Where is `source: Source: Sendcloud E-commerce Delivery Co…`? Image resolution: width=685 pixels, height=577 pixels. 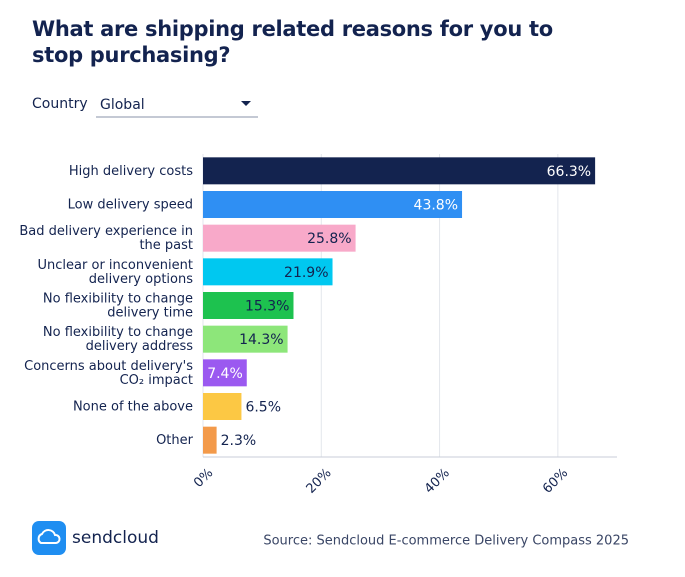 source: Source: Sendcloud E-commerce Delivery Co… is located at coordinates (446, 541).